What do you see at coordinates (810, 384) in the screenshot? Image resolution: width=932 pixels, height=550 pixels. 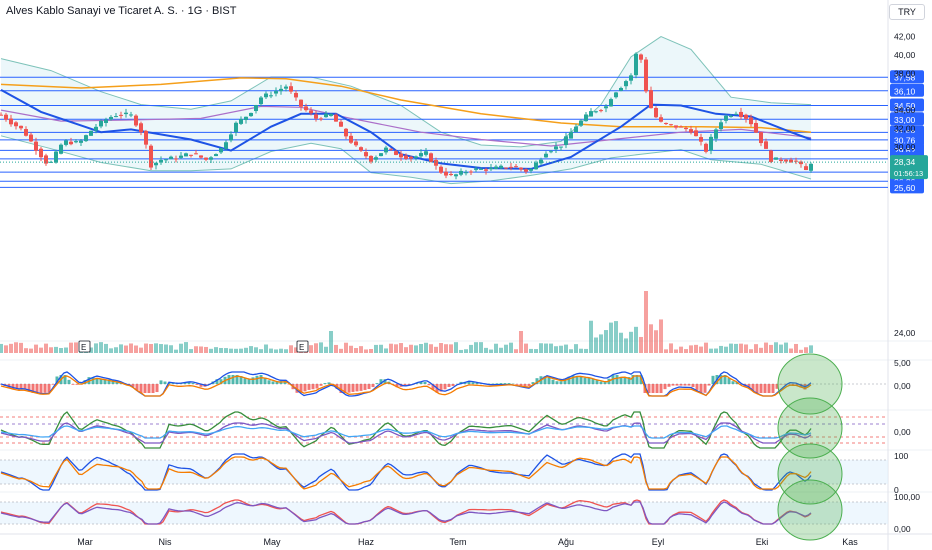 I see `highlight-circle` at bounding box center [810, 384].